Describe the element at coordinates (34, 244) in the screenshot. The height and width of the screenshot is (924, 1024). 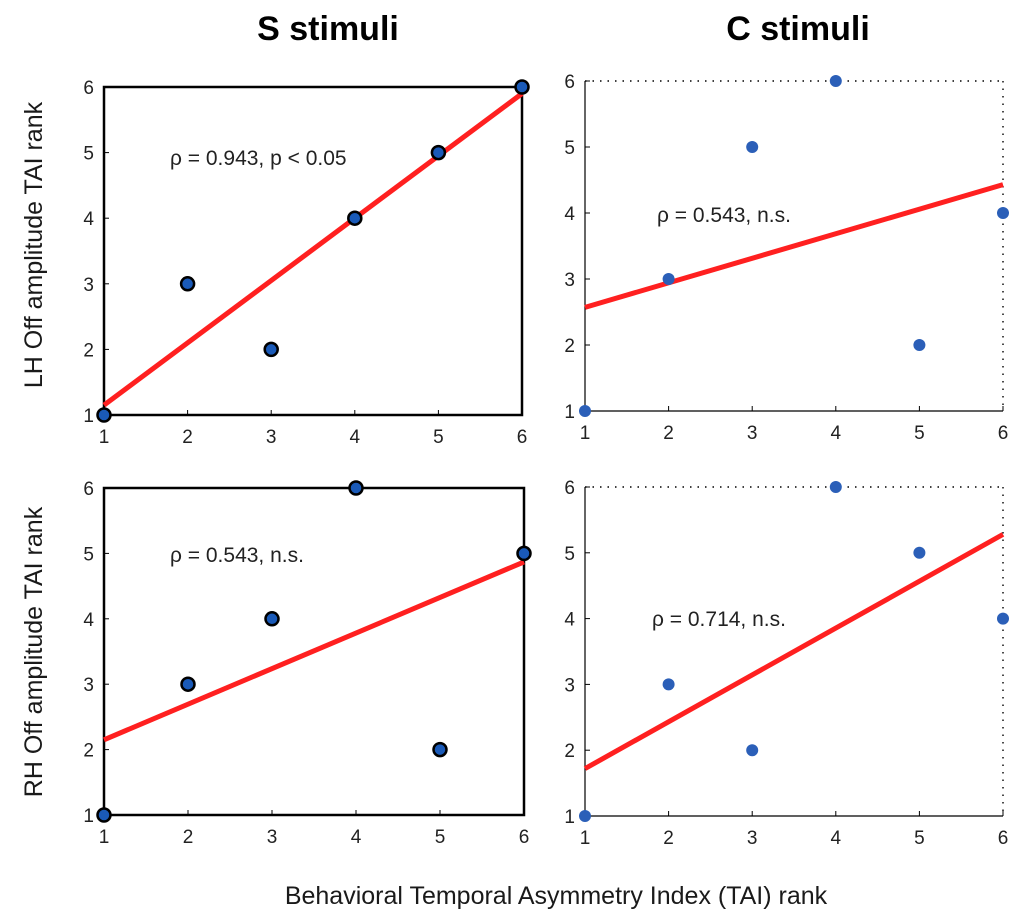
I see `y-axis-label-lh: LH Off amplitude TAI rank` at that location.